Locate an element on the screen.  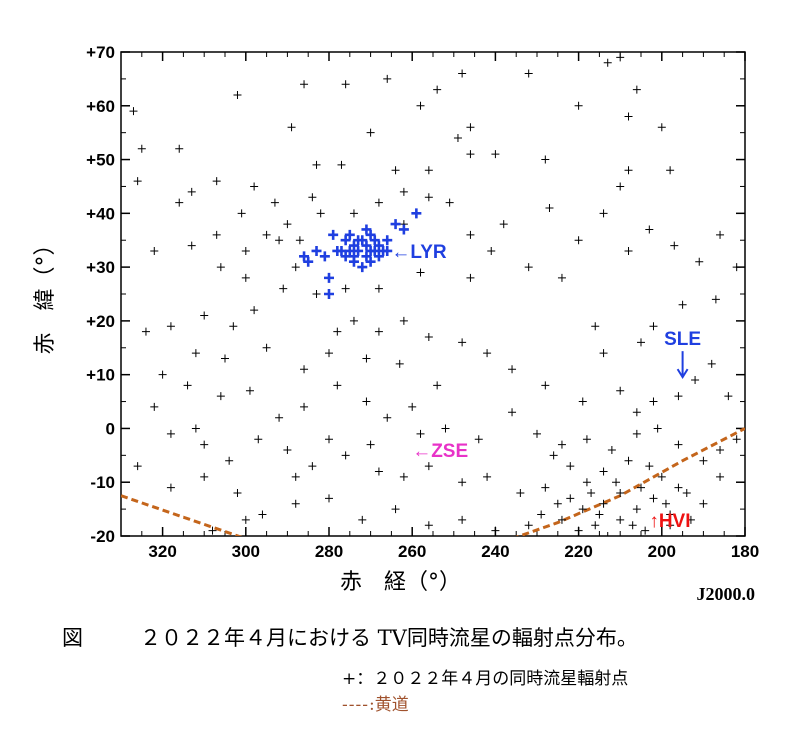
x-tick-label: 220 is located at coordinates (578, 551).